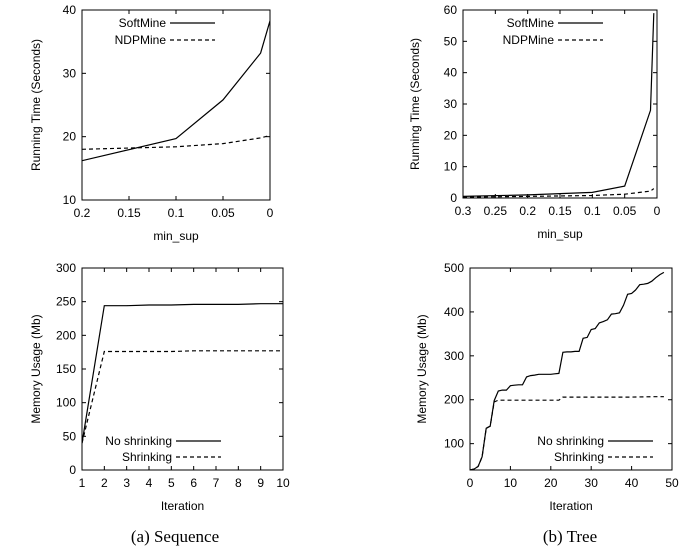 The width and height of the screenshot is (680, 552). What do you see at coordinates (672, 483) in the screenshot?
I see `x-tick-label: 50` at bounding box center [672, 483].